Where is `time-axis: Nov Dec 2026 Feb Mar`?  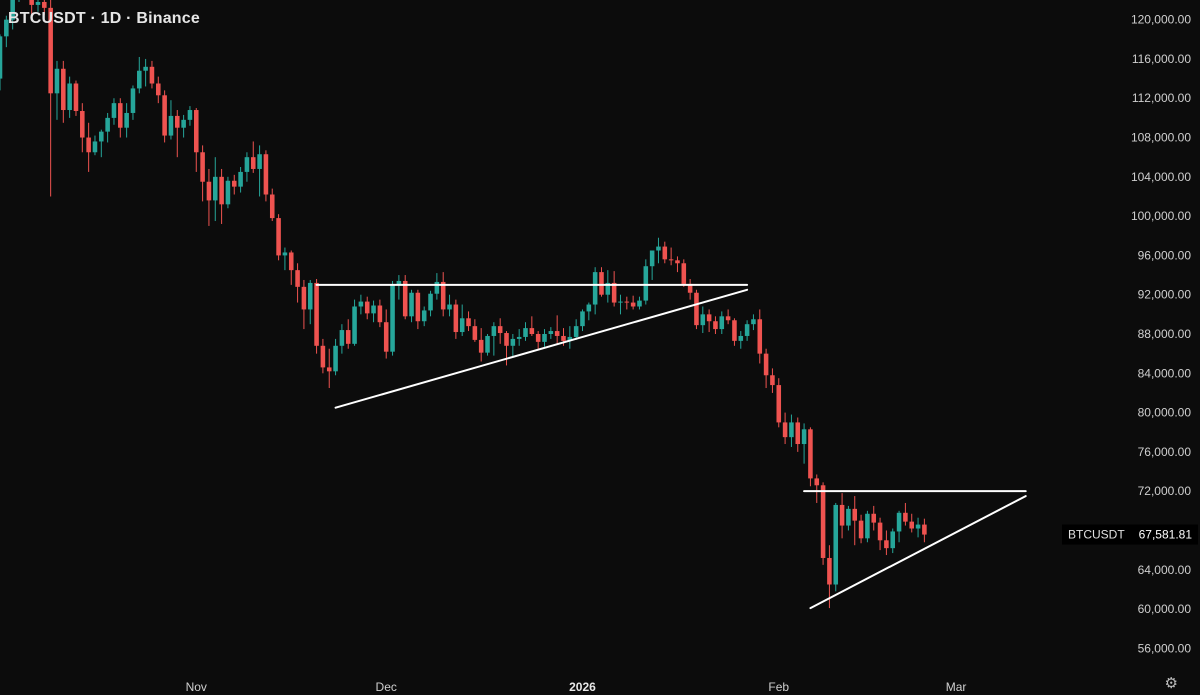 time-axis: Nov Dec 2026 Feb Mar is located at coordinates (576, 687).